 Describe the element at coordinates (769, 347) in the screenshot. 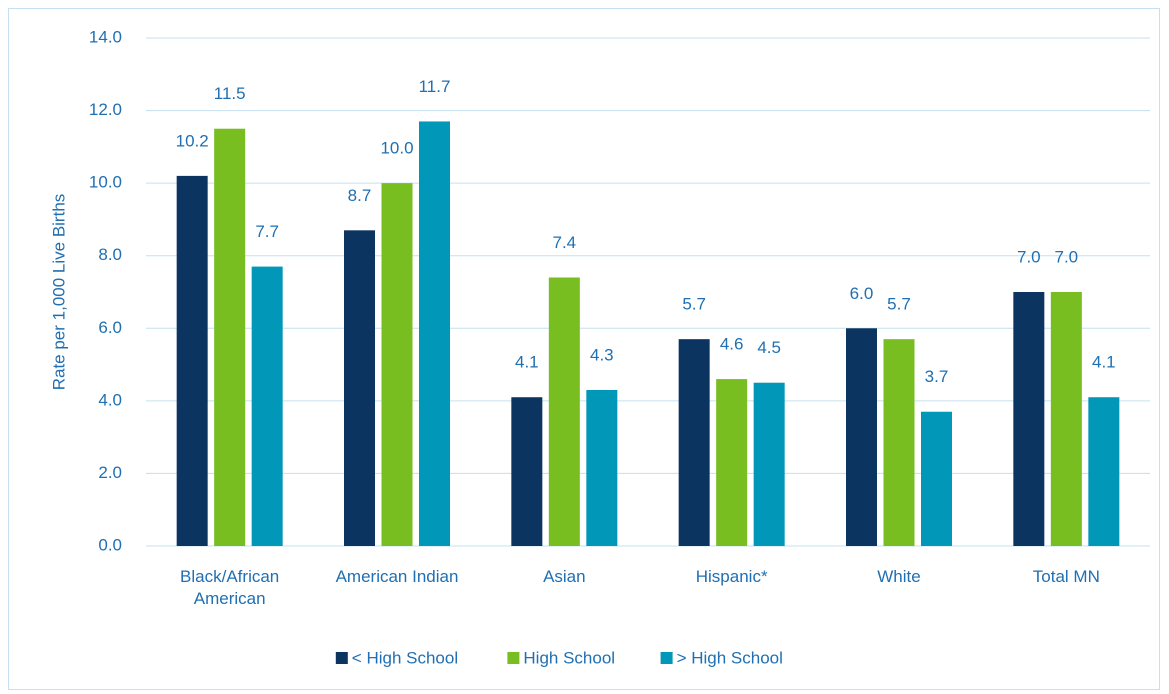

I see `value-label: 4.5` at that location.